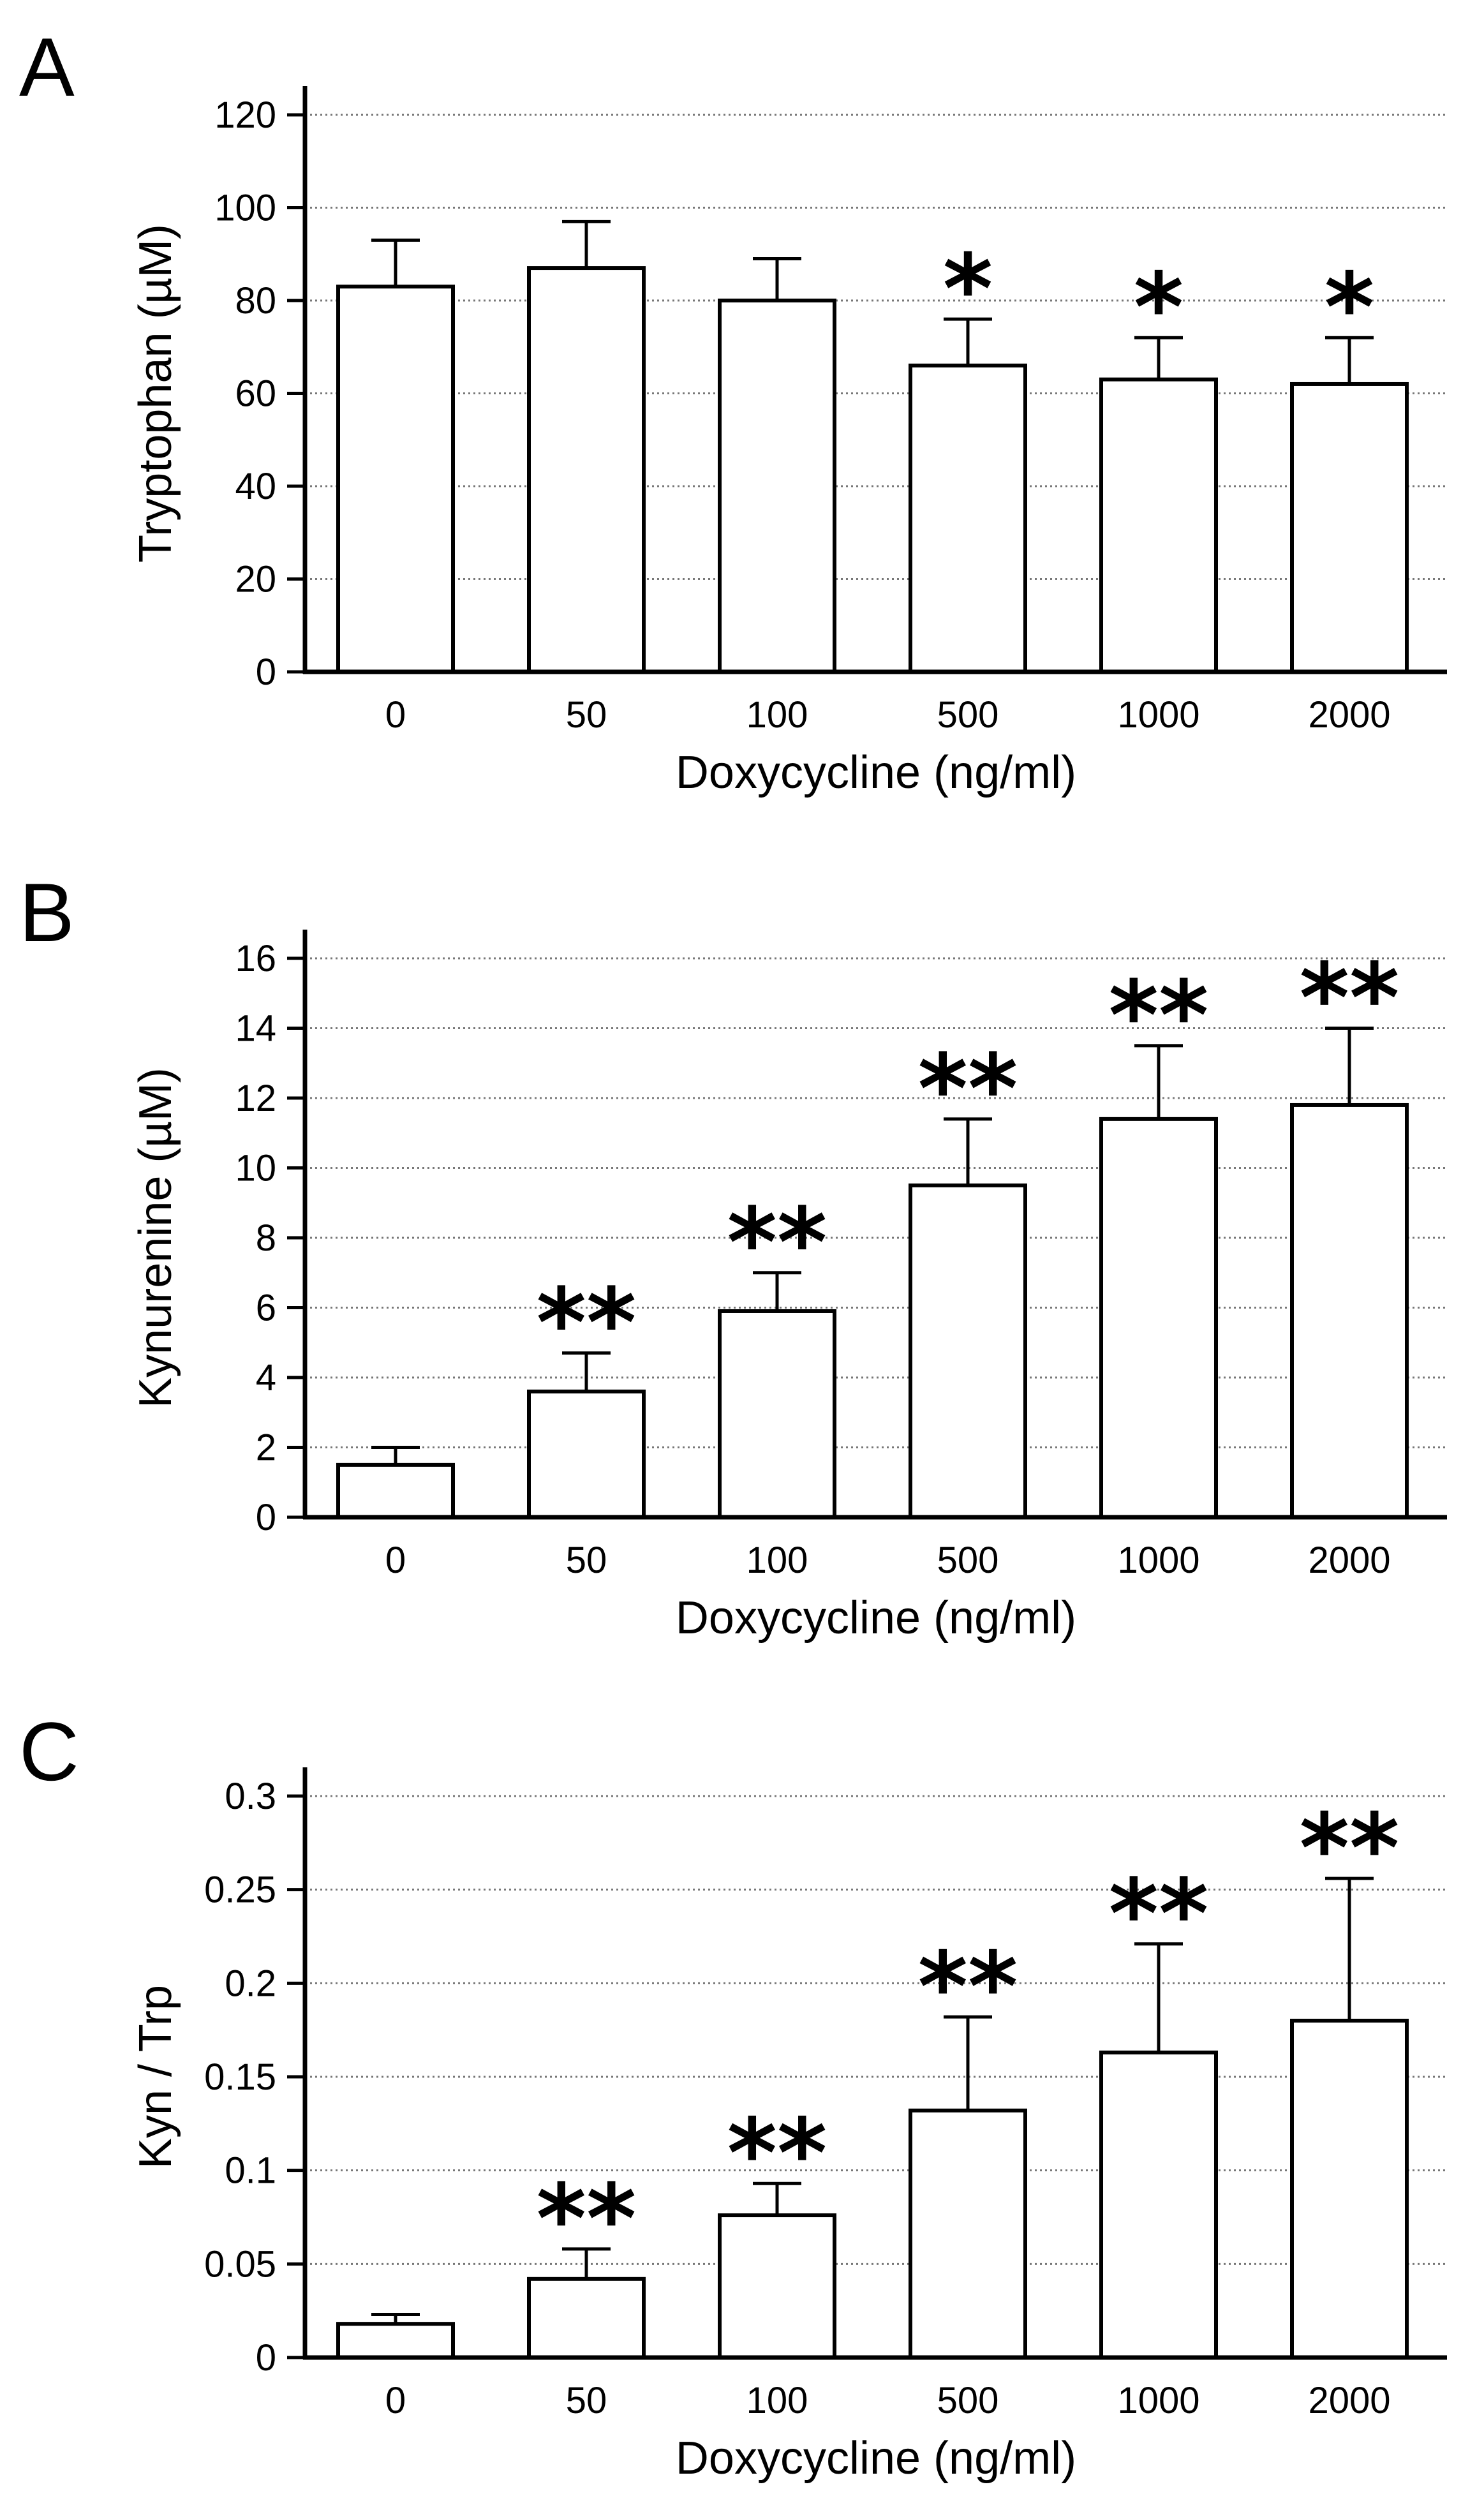  I want to click on y-tick-label: 40, so click(255, 486).